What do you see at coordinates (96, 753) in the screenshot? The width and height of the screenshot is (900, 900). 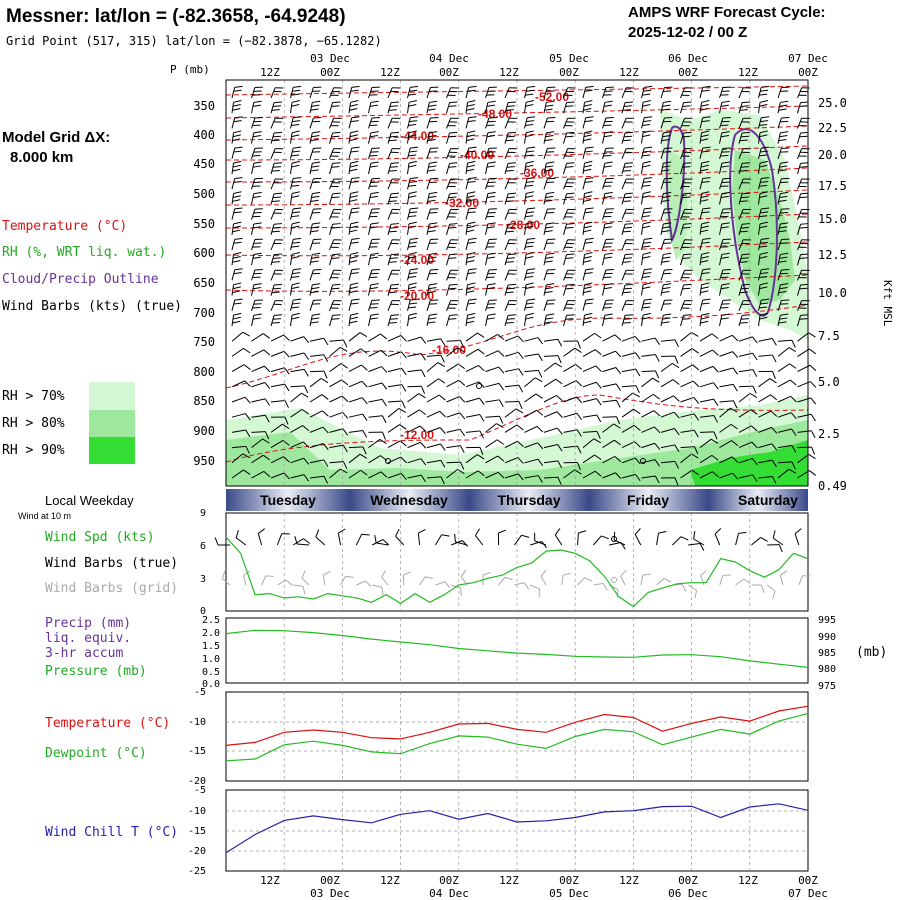 I see `legend-dewpoint: Dewpoint (°C)` at bounding box center [96, 753].